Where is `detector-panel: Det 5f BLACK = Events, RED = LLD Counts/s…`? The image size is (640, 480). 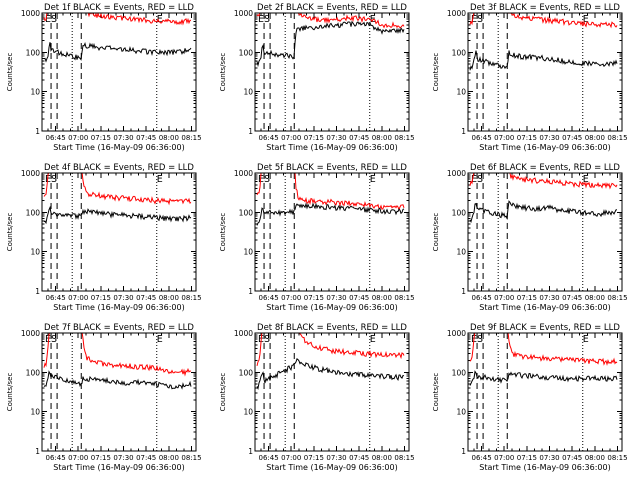 detector-panel: Det 5f BLACK = Events, RED = LLD Counts/s… is located at coordinates (317, 237).